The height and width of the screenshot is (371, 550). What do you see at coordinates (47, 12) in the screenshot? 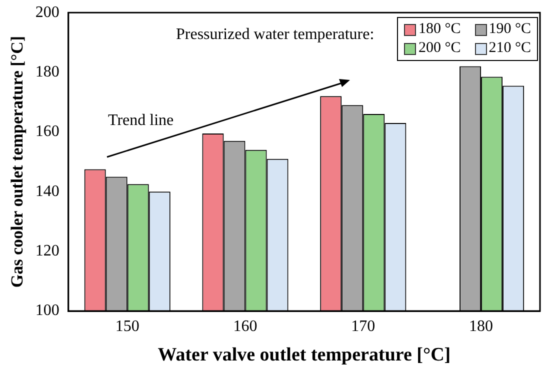
I see `y-tick-label: 200` at bounding box center [47, 12].